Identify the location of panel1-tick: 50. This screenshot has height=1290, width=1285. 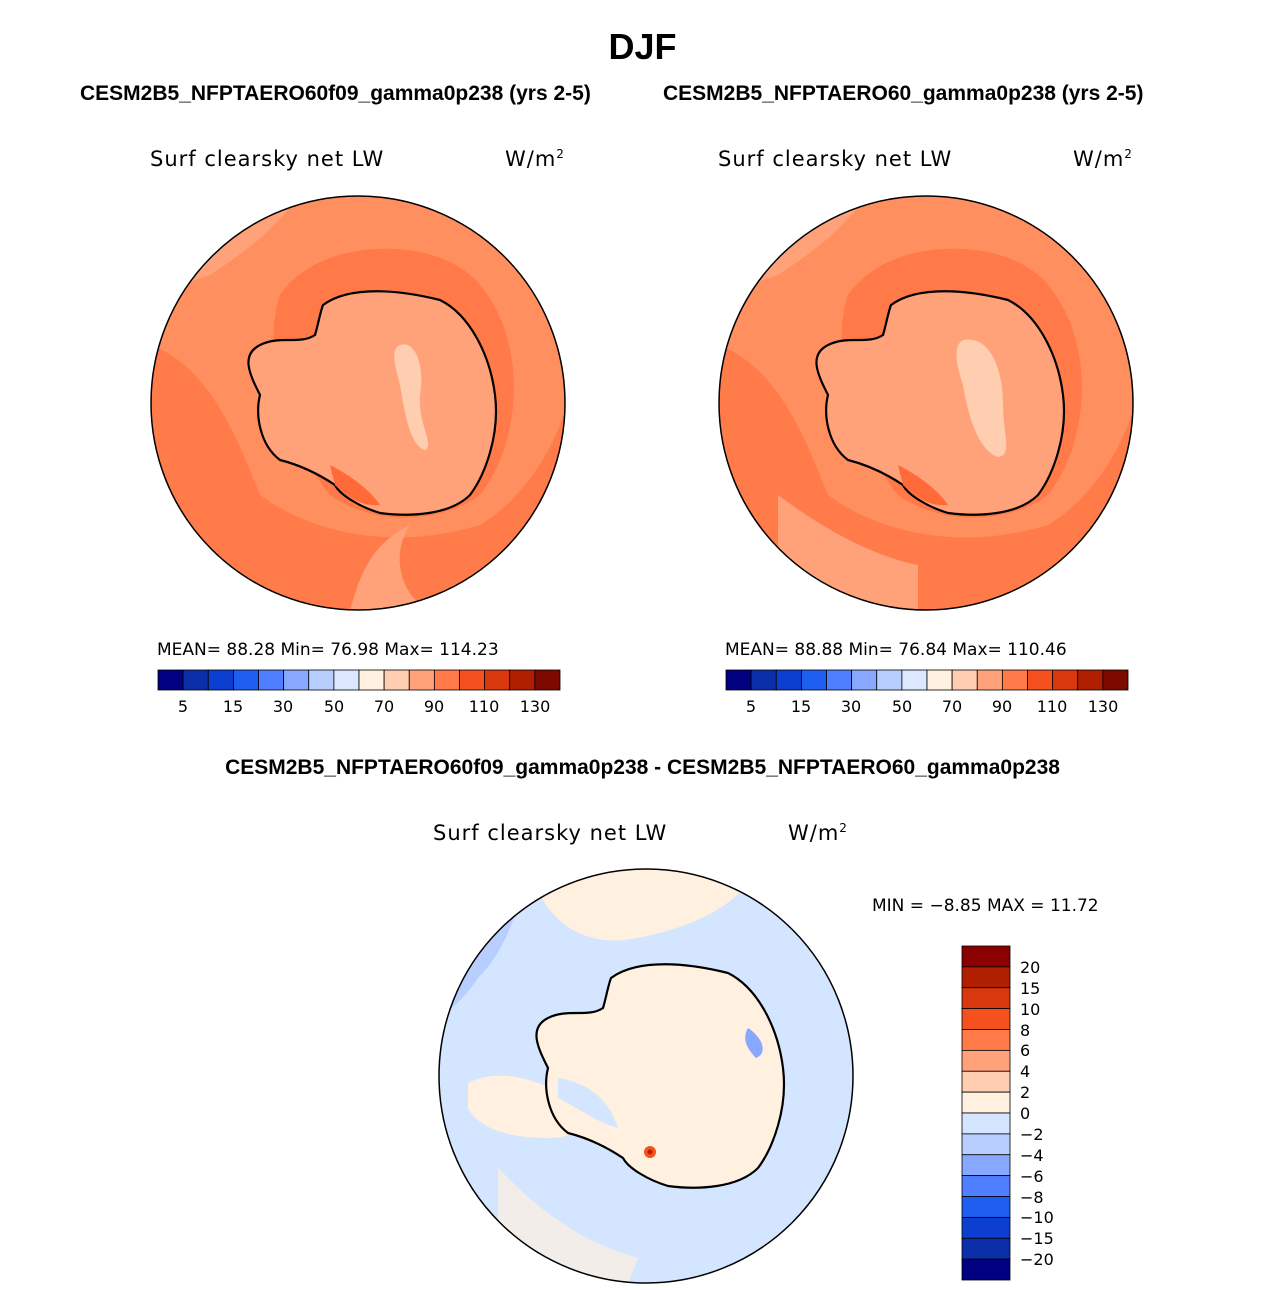
(334, 706).